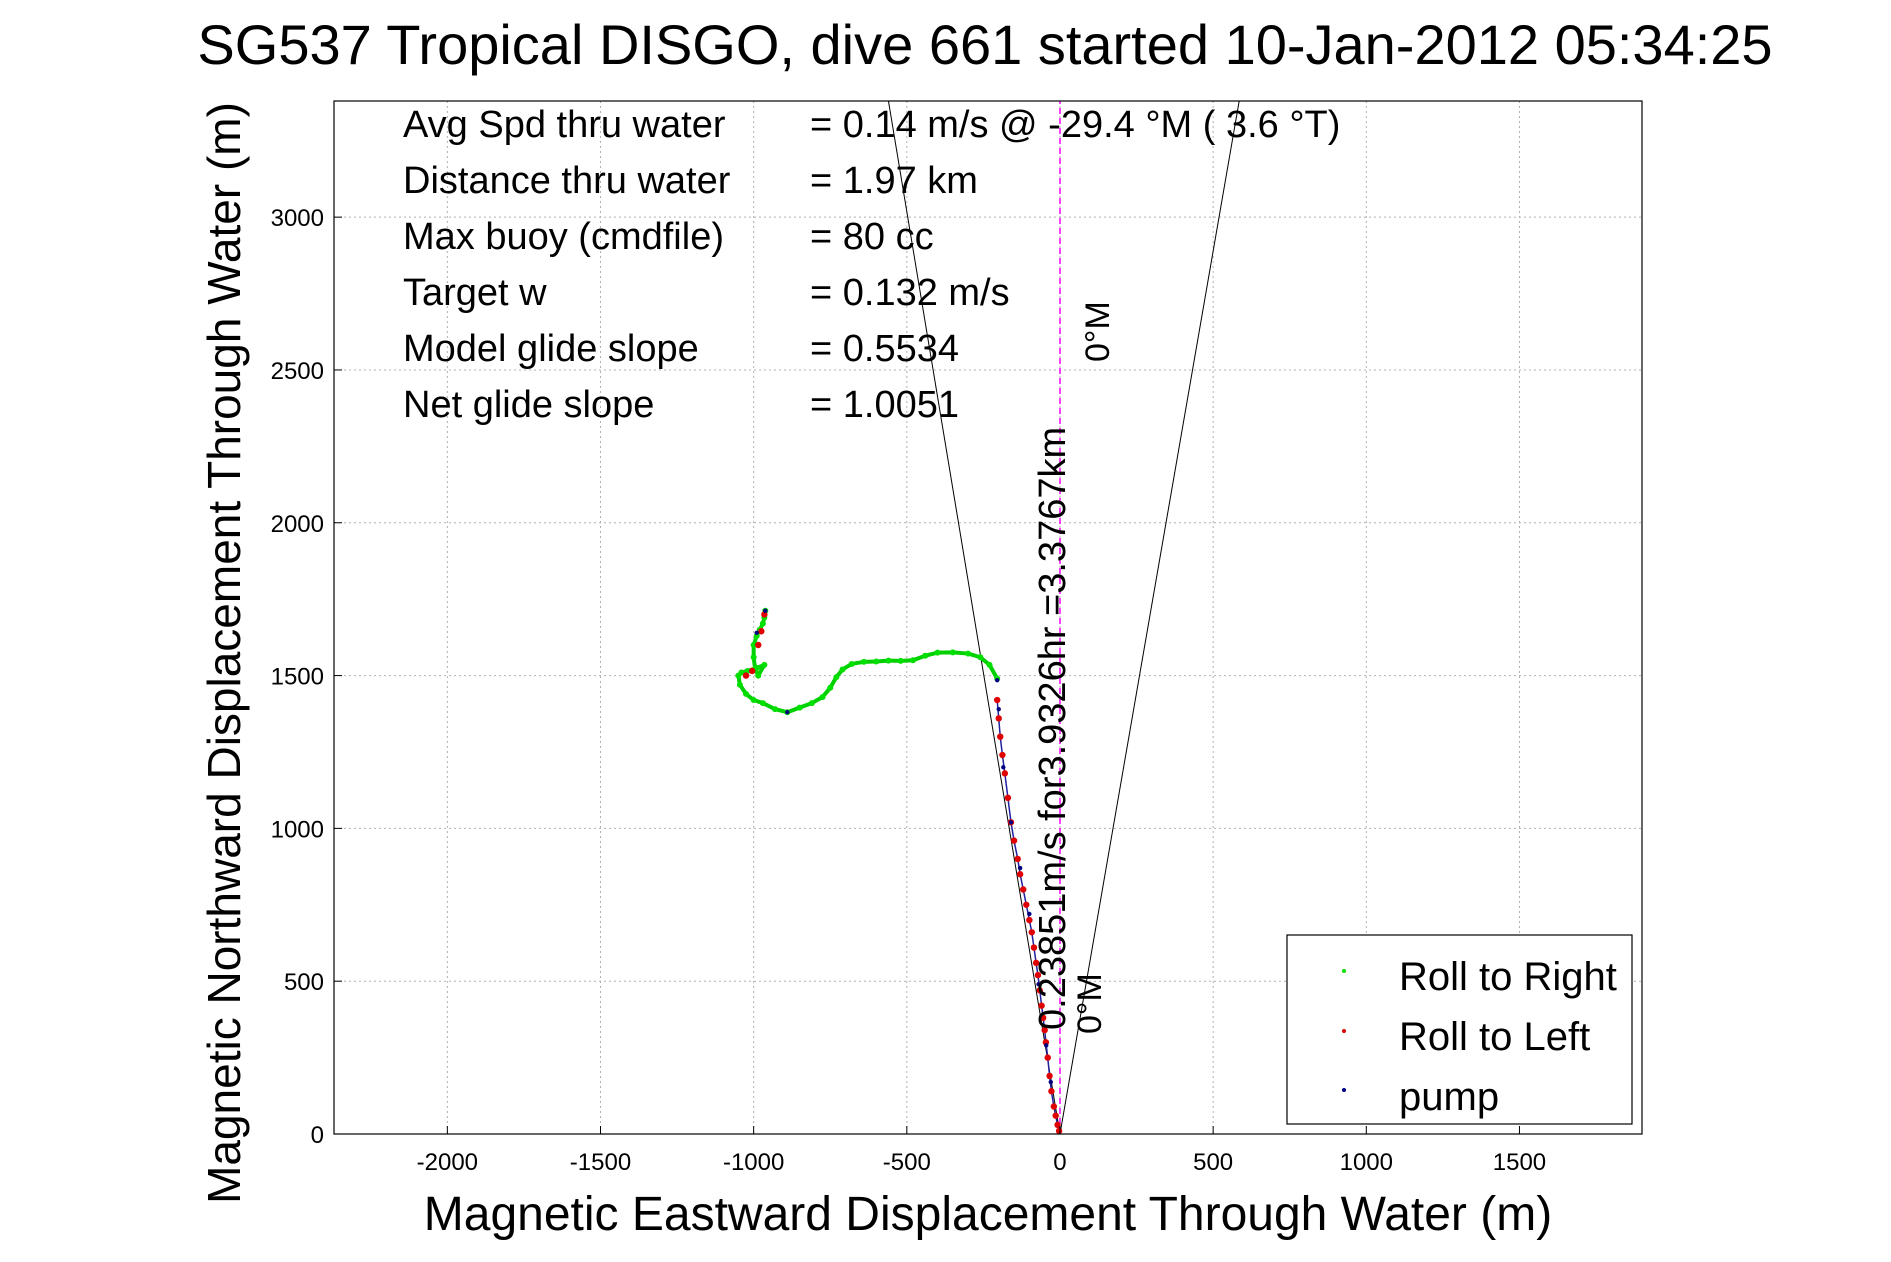 This screenshot has height=1262, width=1891. What do you see at coordinates (551, 349) in the screenshot?
I see `stat-label: Model glide slope` at bounding box center [551, 349].